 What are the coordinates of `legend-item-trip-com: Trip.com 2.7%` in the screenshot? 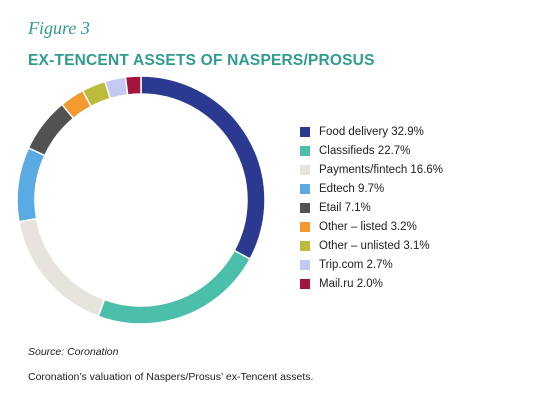 It's located at (371, 264).